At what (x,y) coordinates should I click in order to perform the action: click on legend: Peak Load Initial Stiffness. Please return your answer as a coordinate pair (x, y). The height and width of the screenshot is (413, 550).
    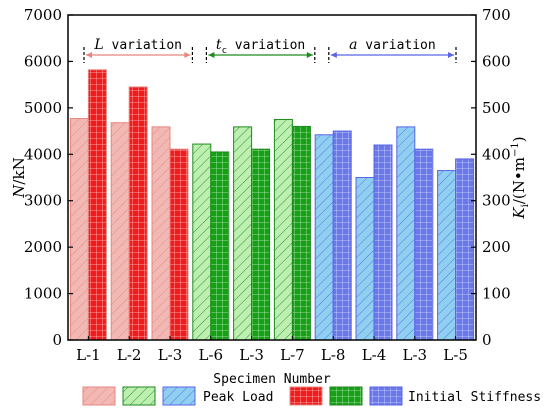
    Looking at the image, I should click on (311, 396).